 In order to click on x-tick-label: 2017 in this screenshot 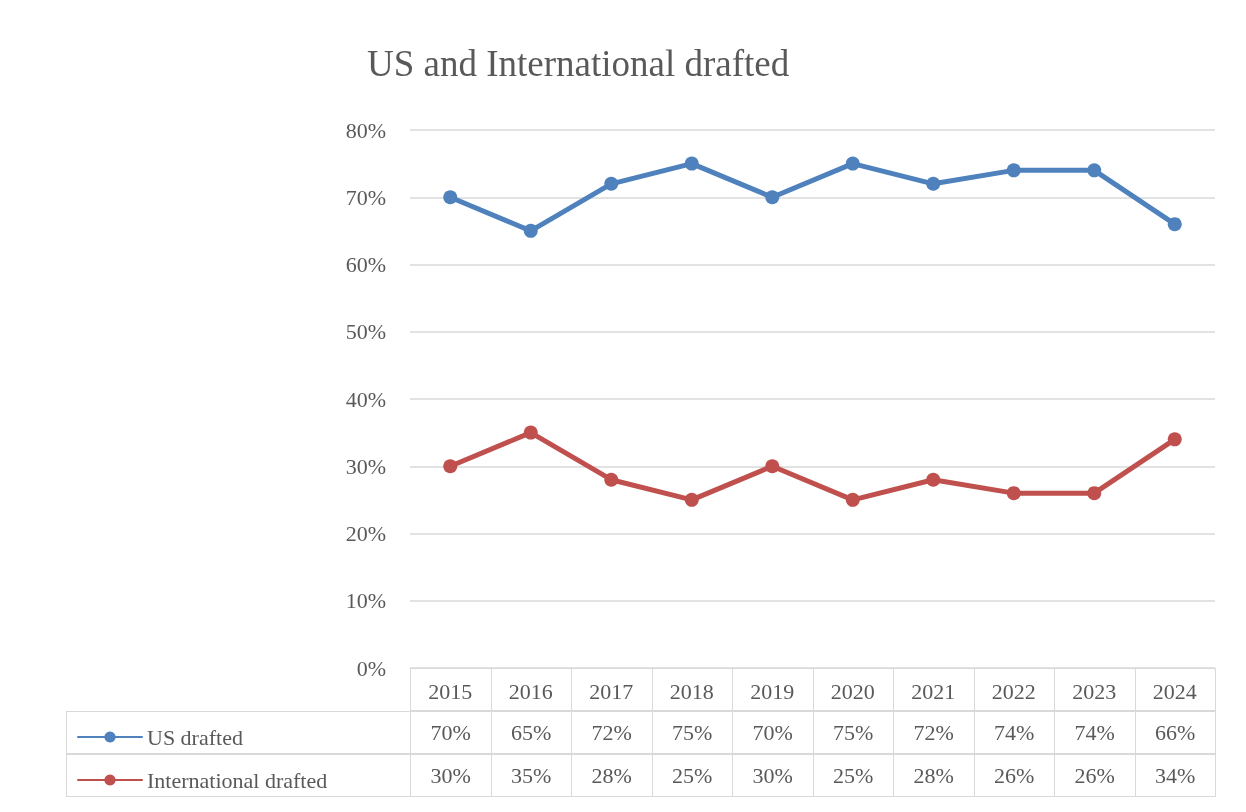, I will do `click(611, 691)`.